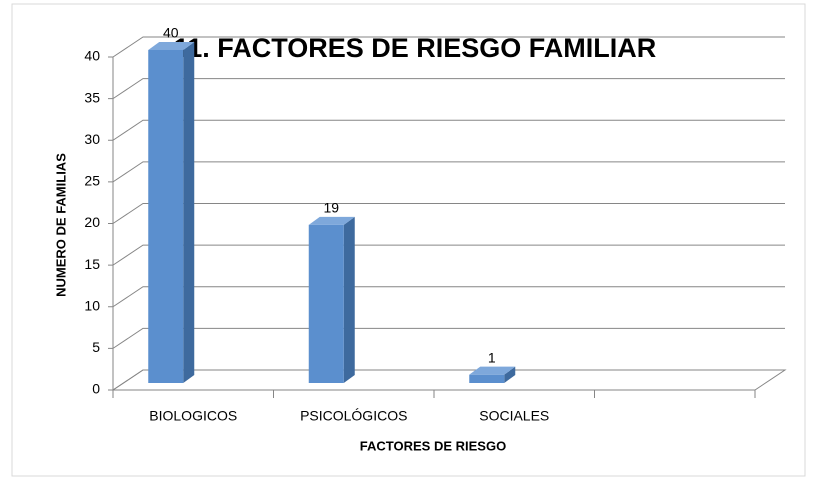 The height and width of the screenshot is (488, 817). I want to click on y-tick-label: 0, so click(96, 389).